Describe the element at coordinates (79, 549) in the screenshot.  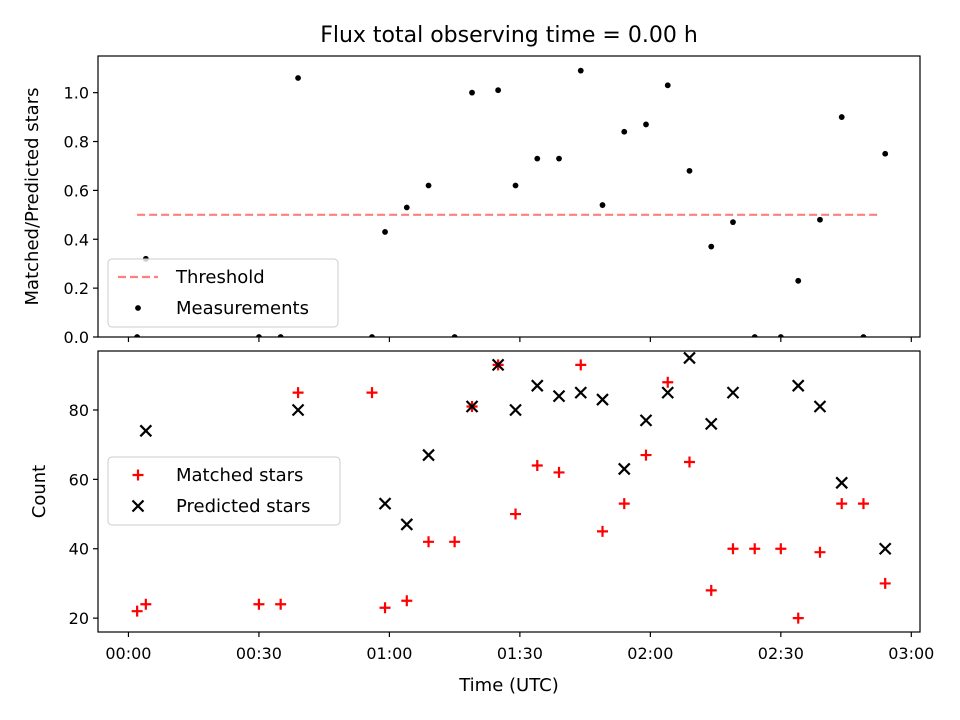
I see `y-tick-label: 40` at that location.